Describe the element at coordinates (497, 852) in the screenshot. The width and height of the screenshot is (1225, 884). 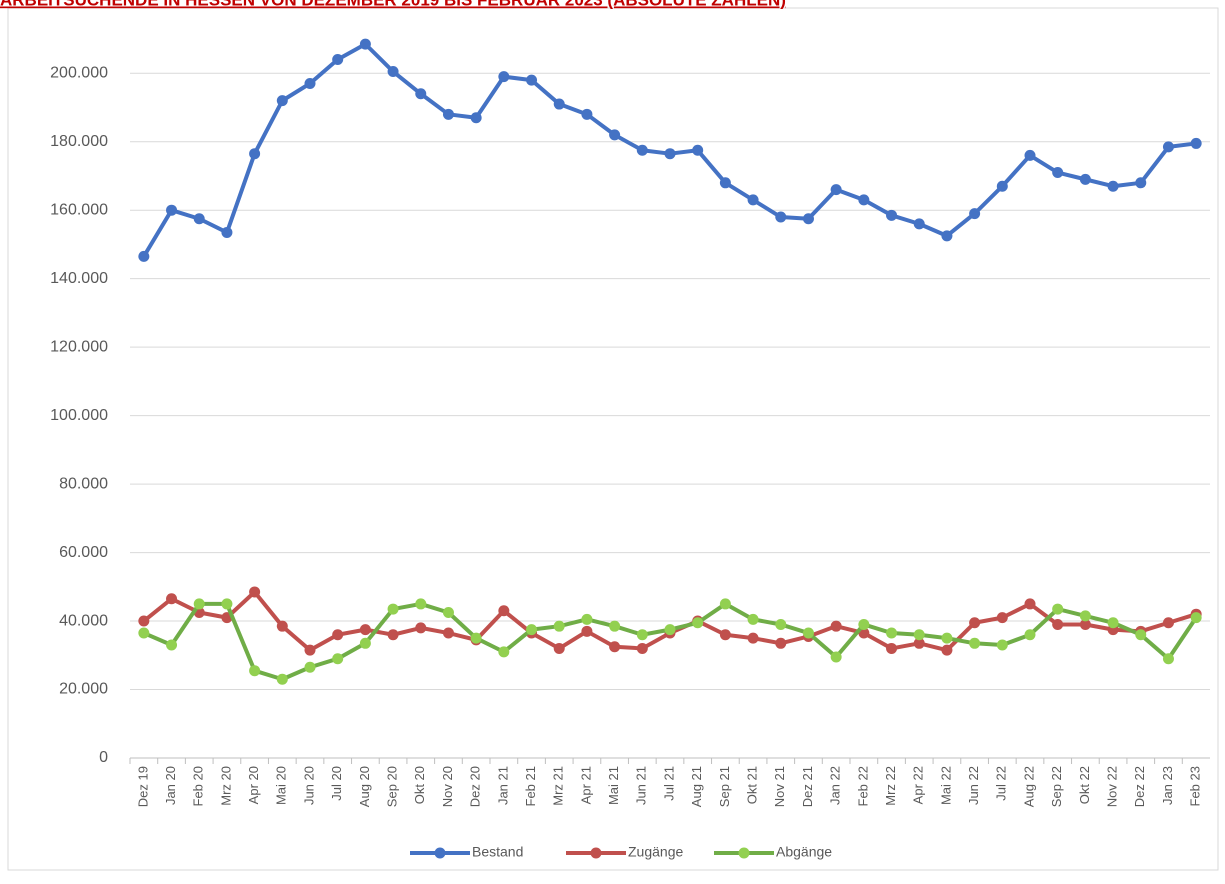
I see `legend-label: Bestand` at that location.